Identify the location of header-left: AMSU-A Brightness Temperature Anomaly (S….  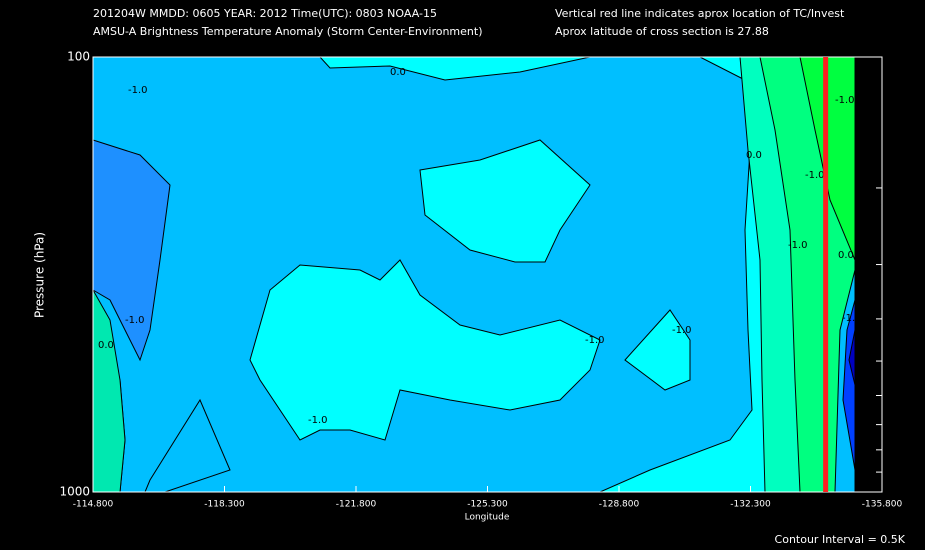
(288, 31).